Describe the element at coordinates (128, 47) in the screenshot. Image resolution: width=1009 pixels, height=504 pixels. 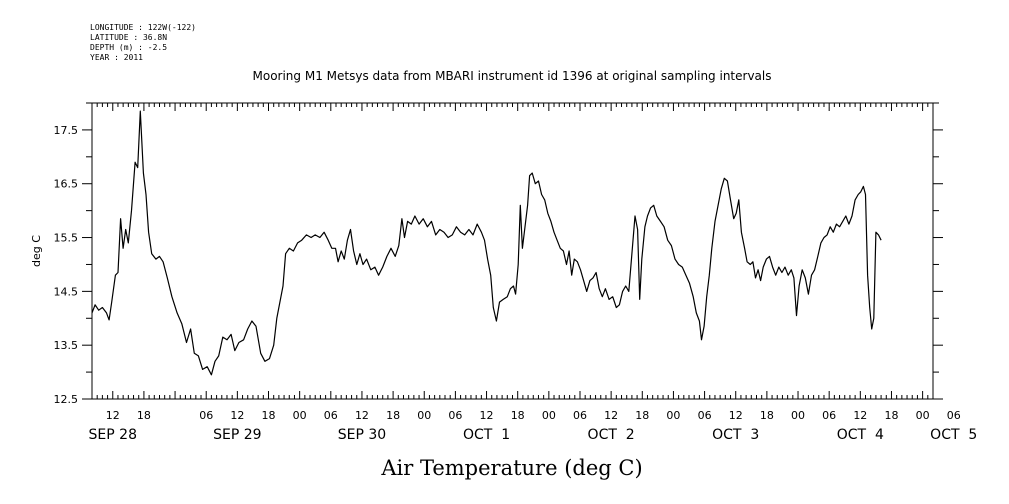
I see `meta-depth: DEPTH (m) : -2.5` at that location.